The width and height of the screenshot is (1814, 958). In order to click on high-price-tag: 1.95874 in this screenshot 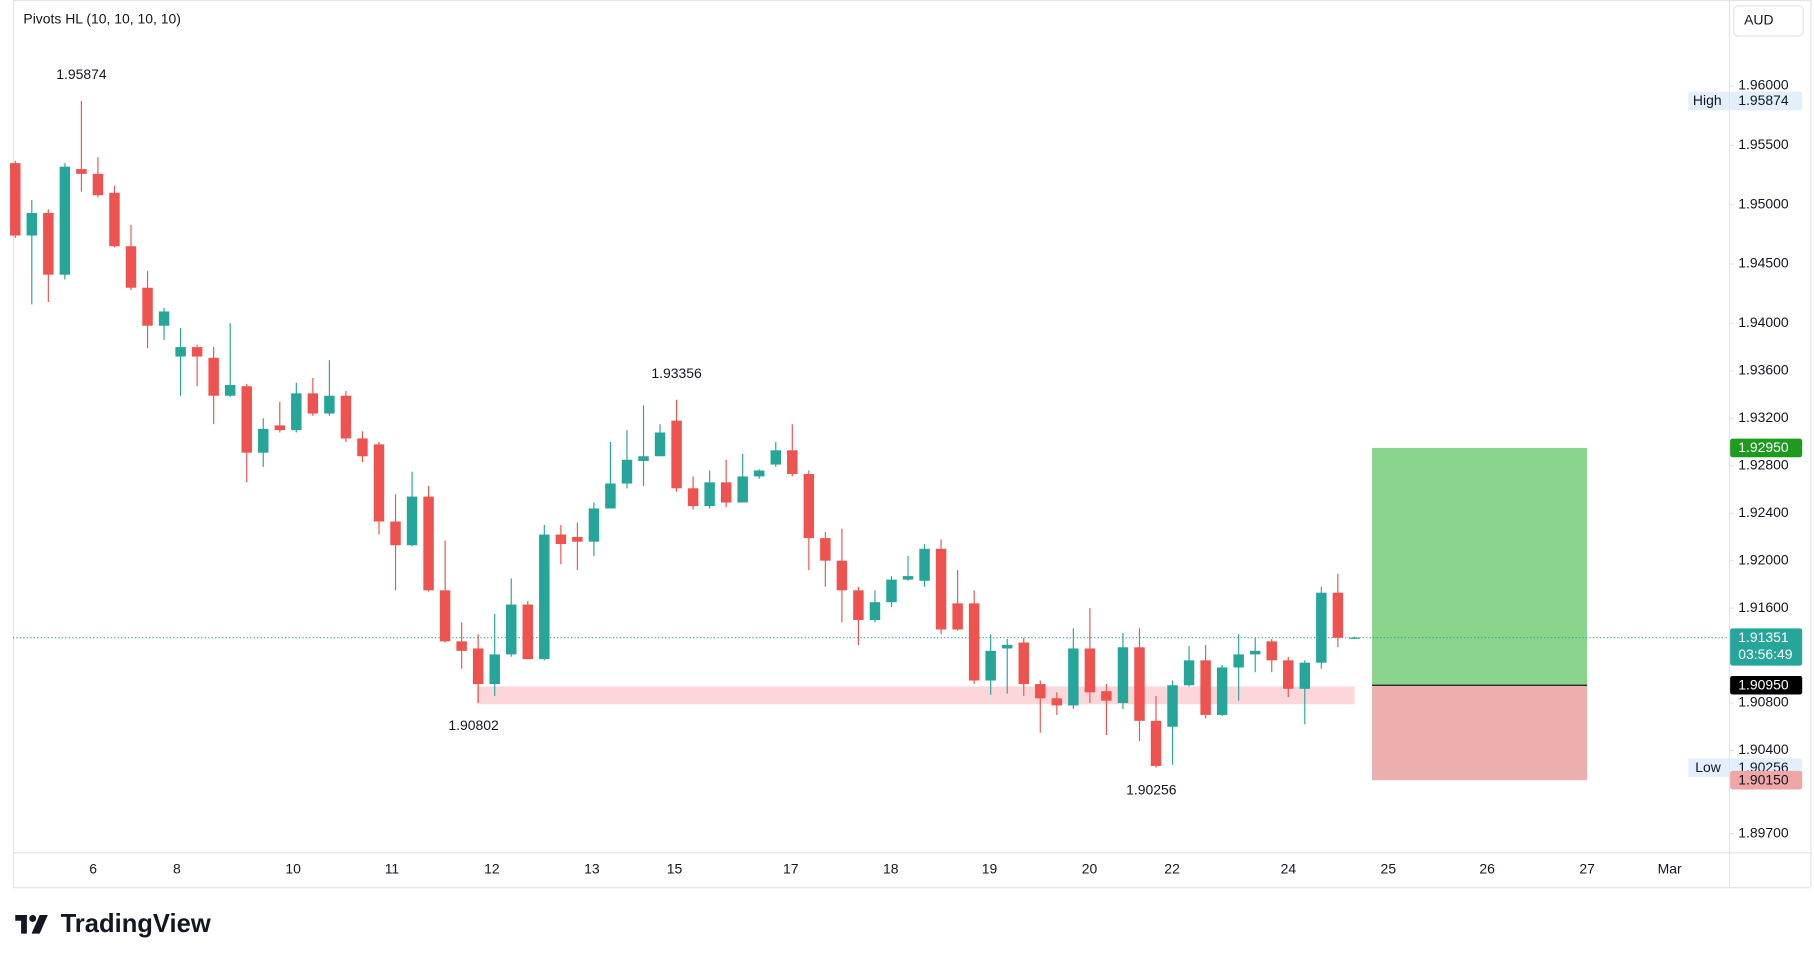, I will do `click(1763, 100)`.